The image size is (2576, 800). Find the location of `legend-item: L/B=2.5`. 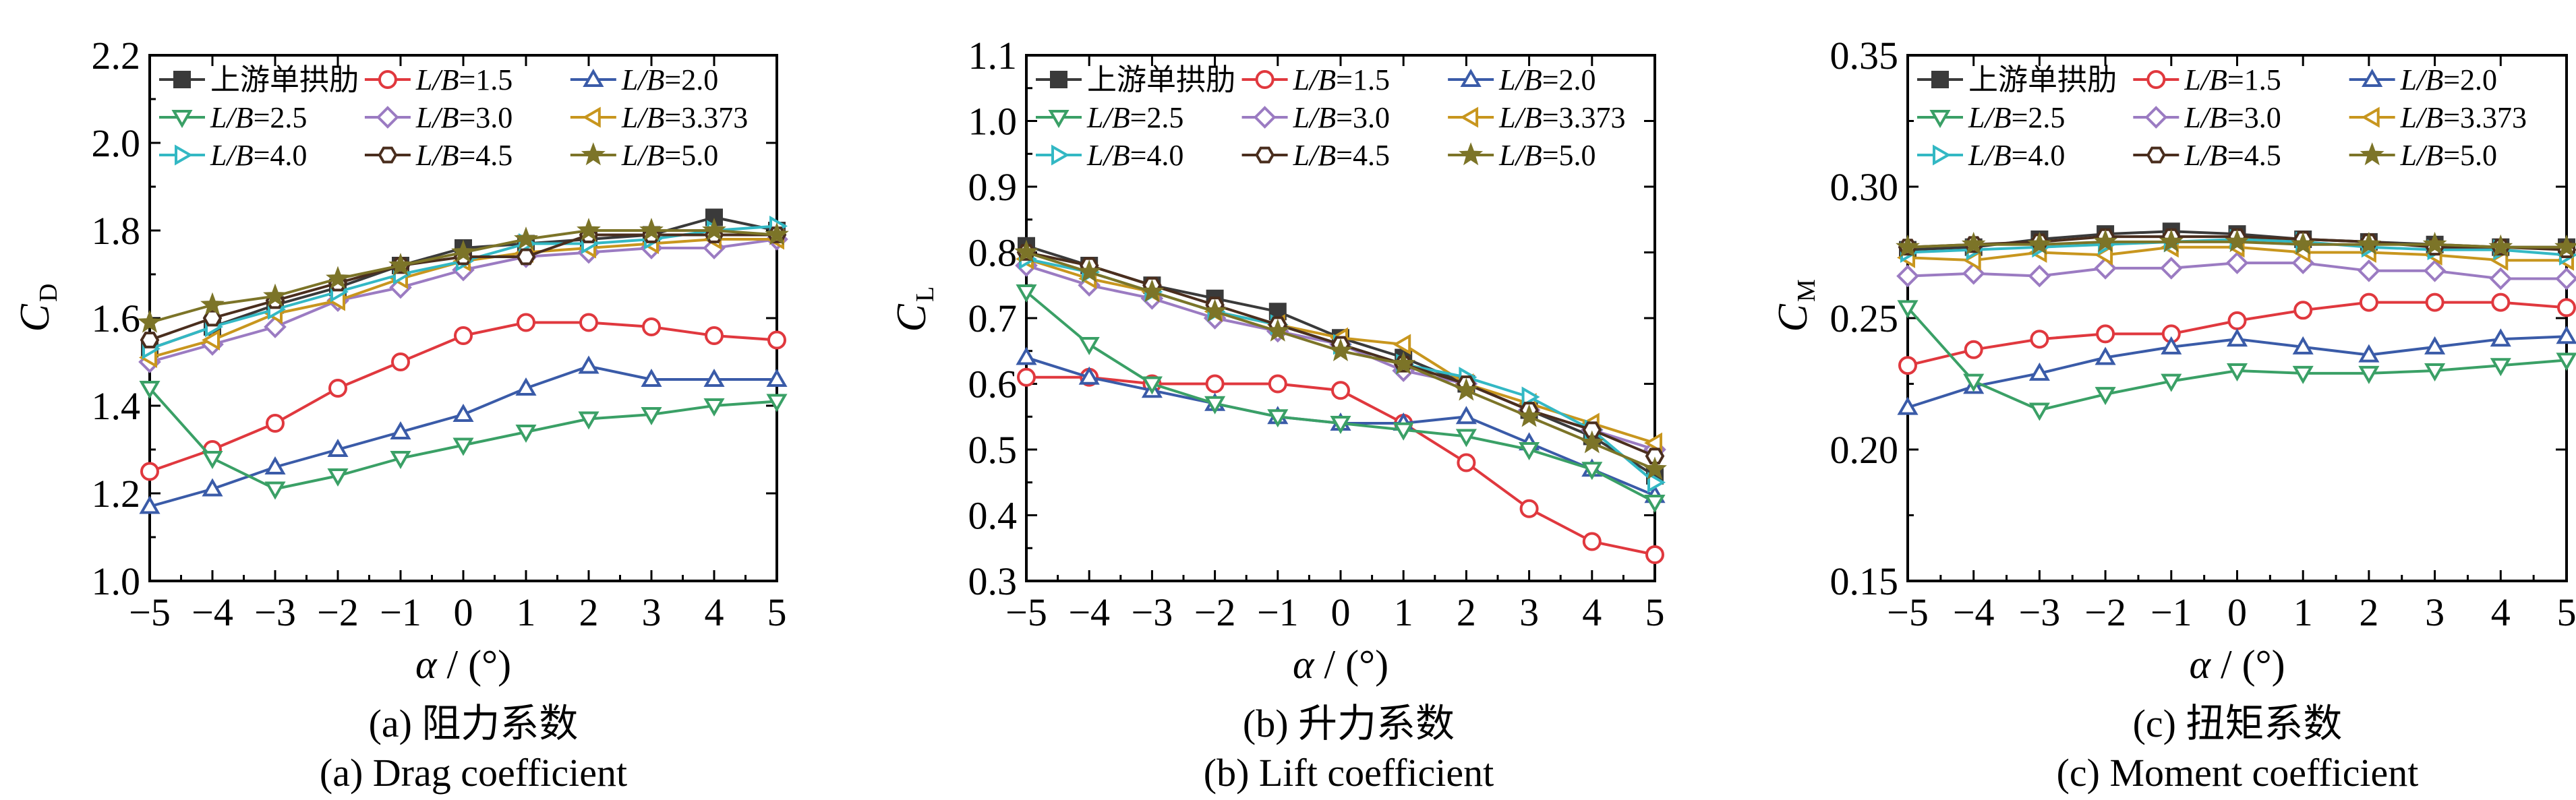

legend-item: L/B=2.5 is located at coordinates (233, 117).